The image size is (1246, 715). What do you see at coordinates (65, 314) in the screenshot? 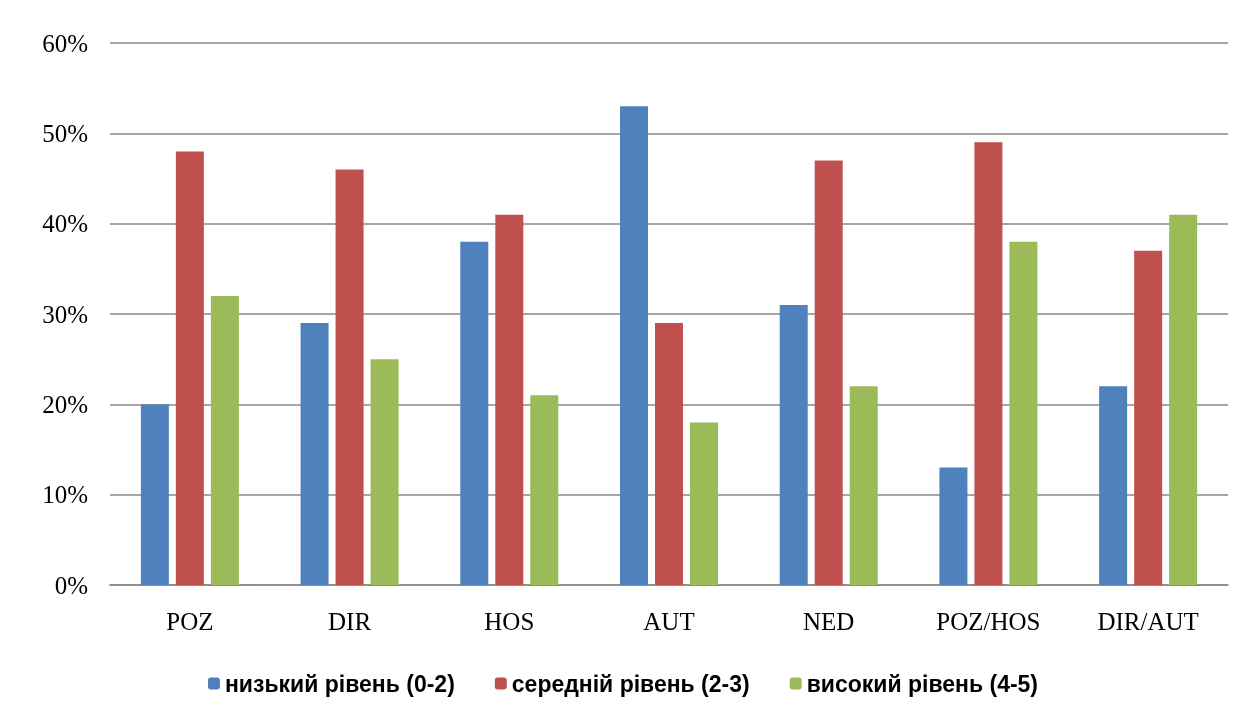
I see `y-tick-label: 30%` at bounding box center [65, 314].